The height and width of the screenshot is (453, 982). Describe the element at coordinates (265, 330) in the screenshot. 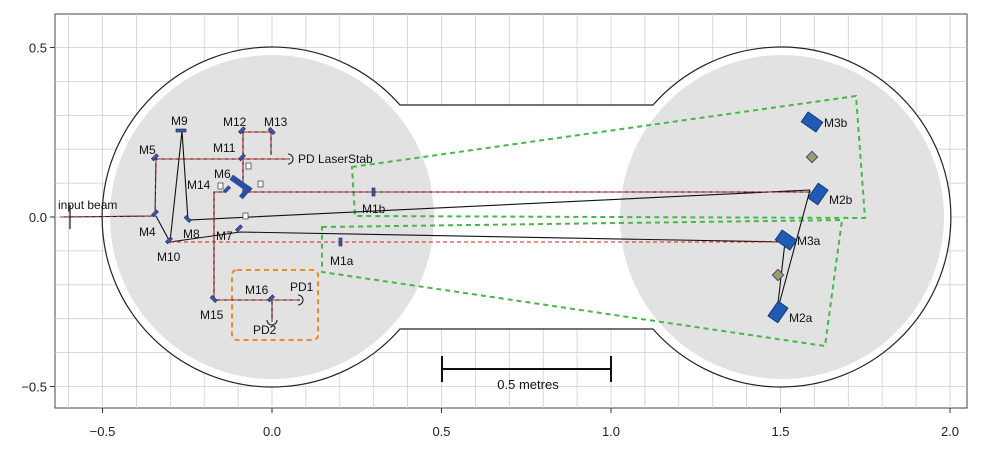

I see `label-pd2: PD2` at that location.